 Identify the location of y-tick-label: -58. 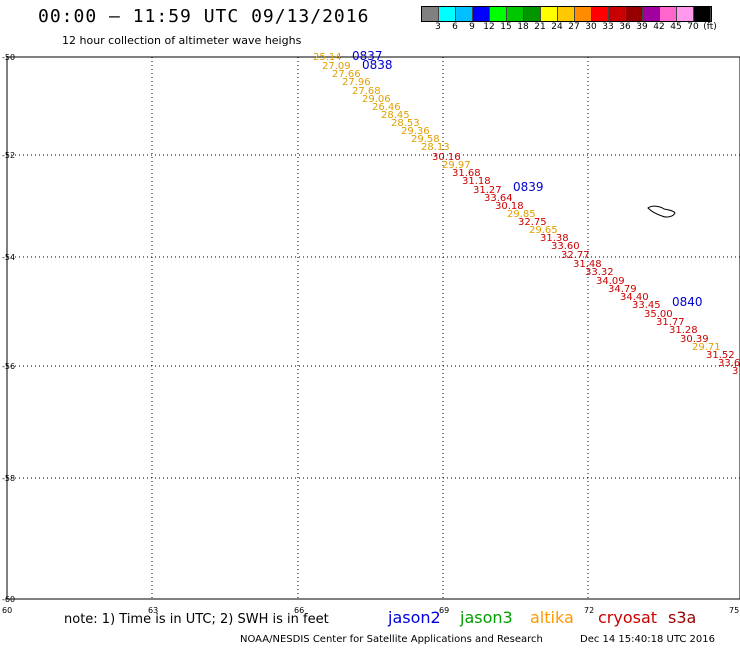
(8, 478).